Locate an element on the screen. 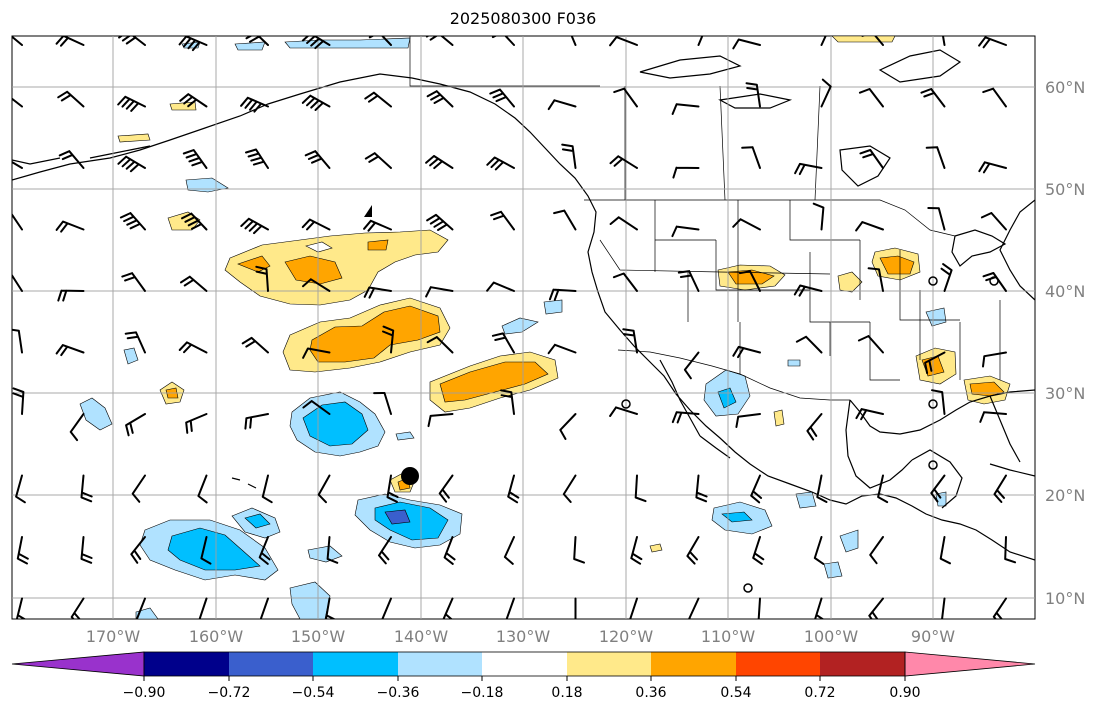 The height and width of the screenshot is (712, 1105). coastline-gulf-west is located at coordinates (879, 444).